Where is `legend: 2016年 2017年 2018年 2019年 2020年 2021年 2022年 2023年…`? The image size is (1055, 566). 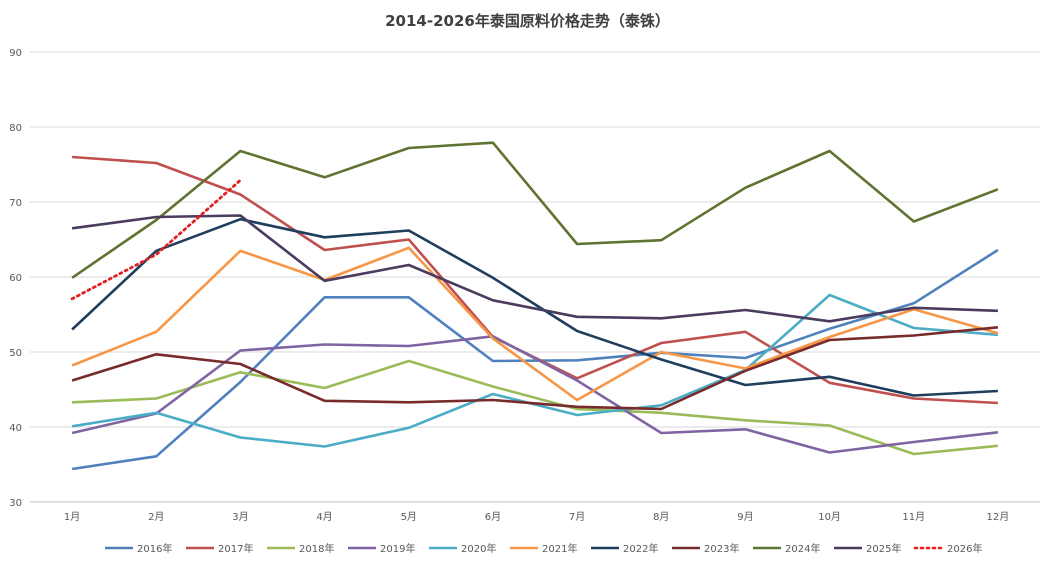
legend: 2016年 2017年 2018年 2019年 2020年 2021年 2022年 2023年… is located at coordinates (543, 548).